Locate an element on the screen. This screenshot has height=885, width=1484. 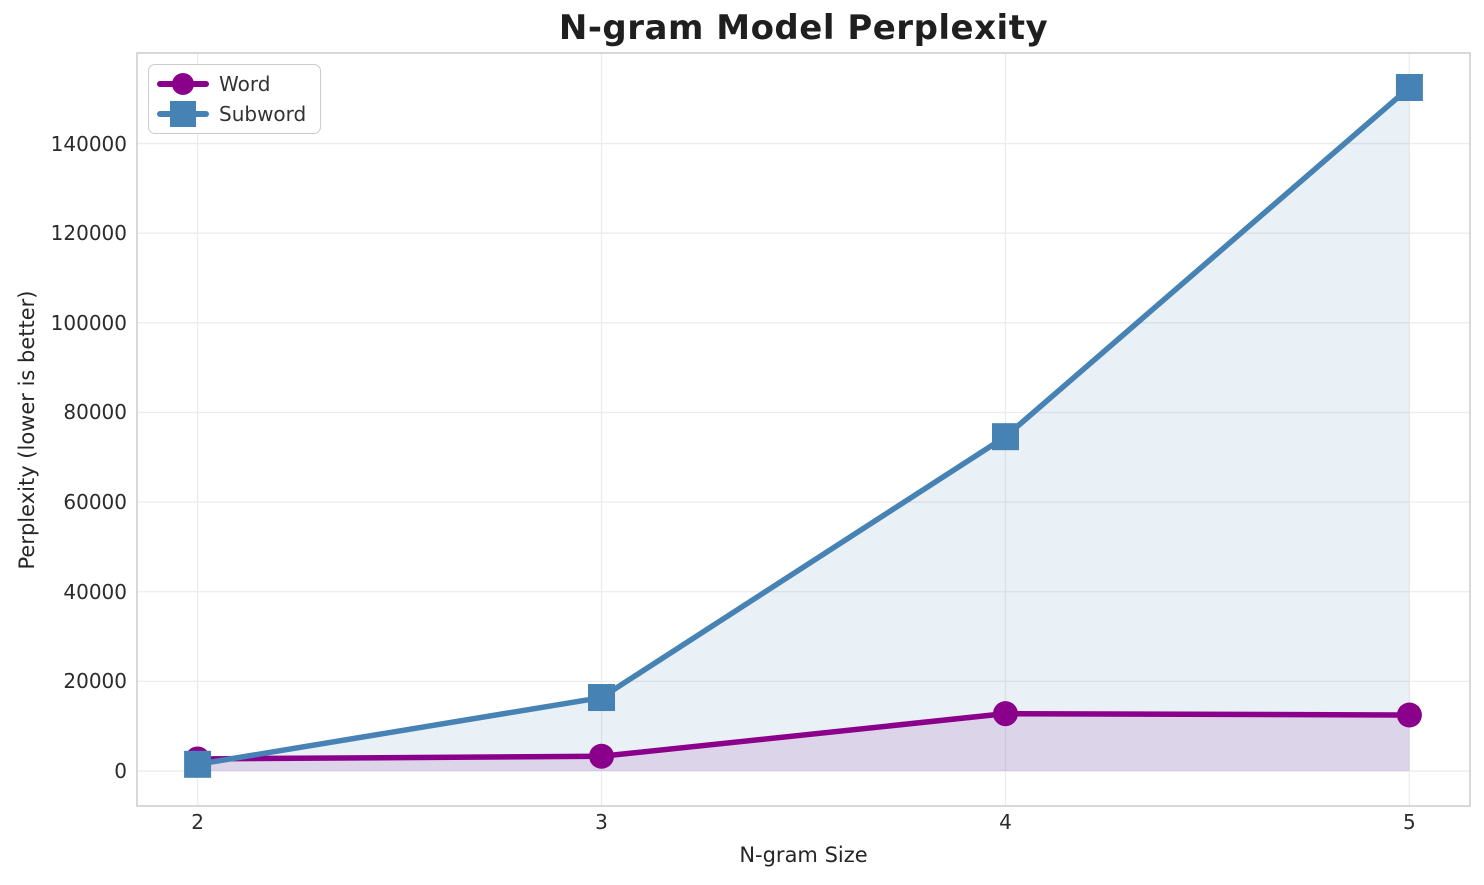
y-tick-label: 20000 is located at coordinates (95, 681).